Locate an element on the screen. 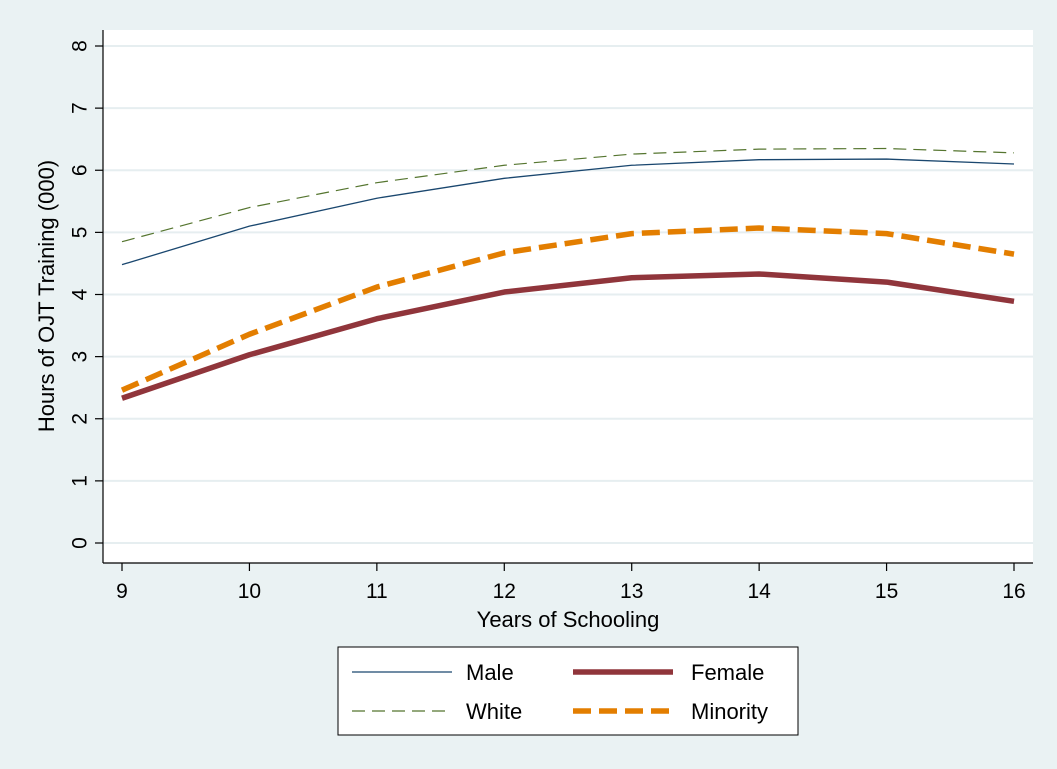  x-tick-label: 12 is located at coordinates (504, 591).